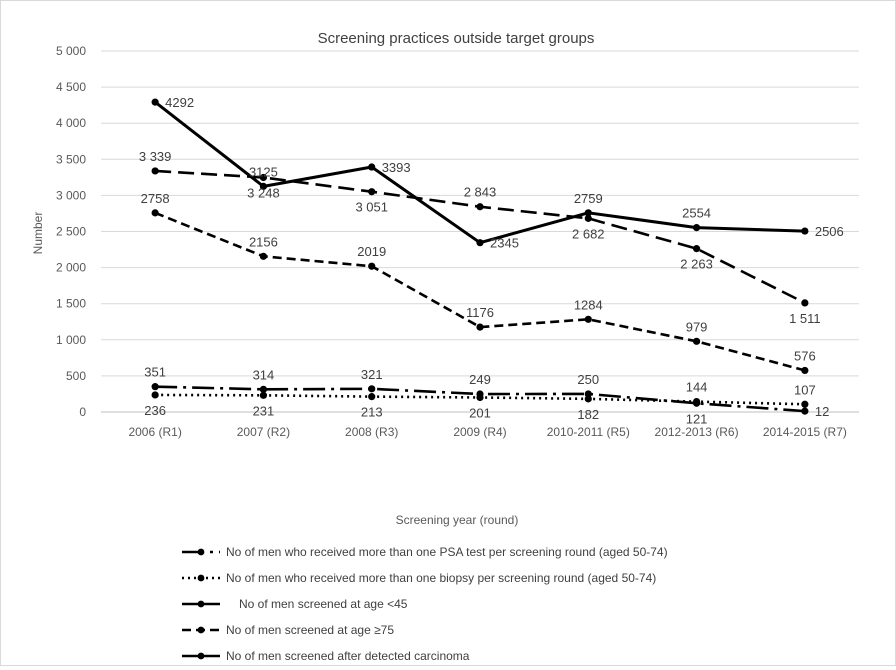  I want to click on data-label: 3 248, so click(263, 192).